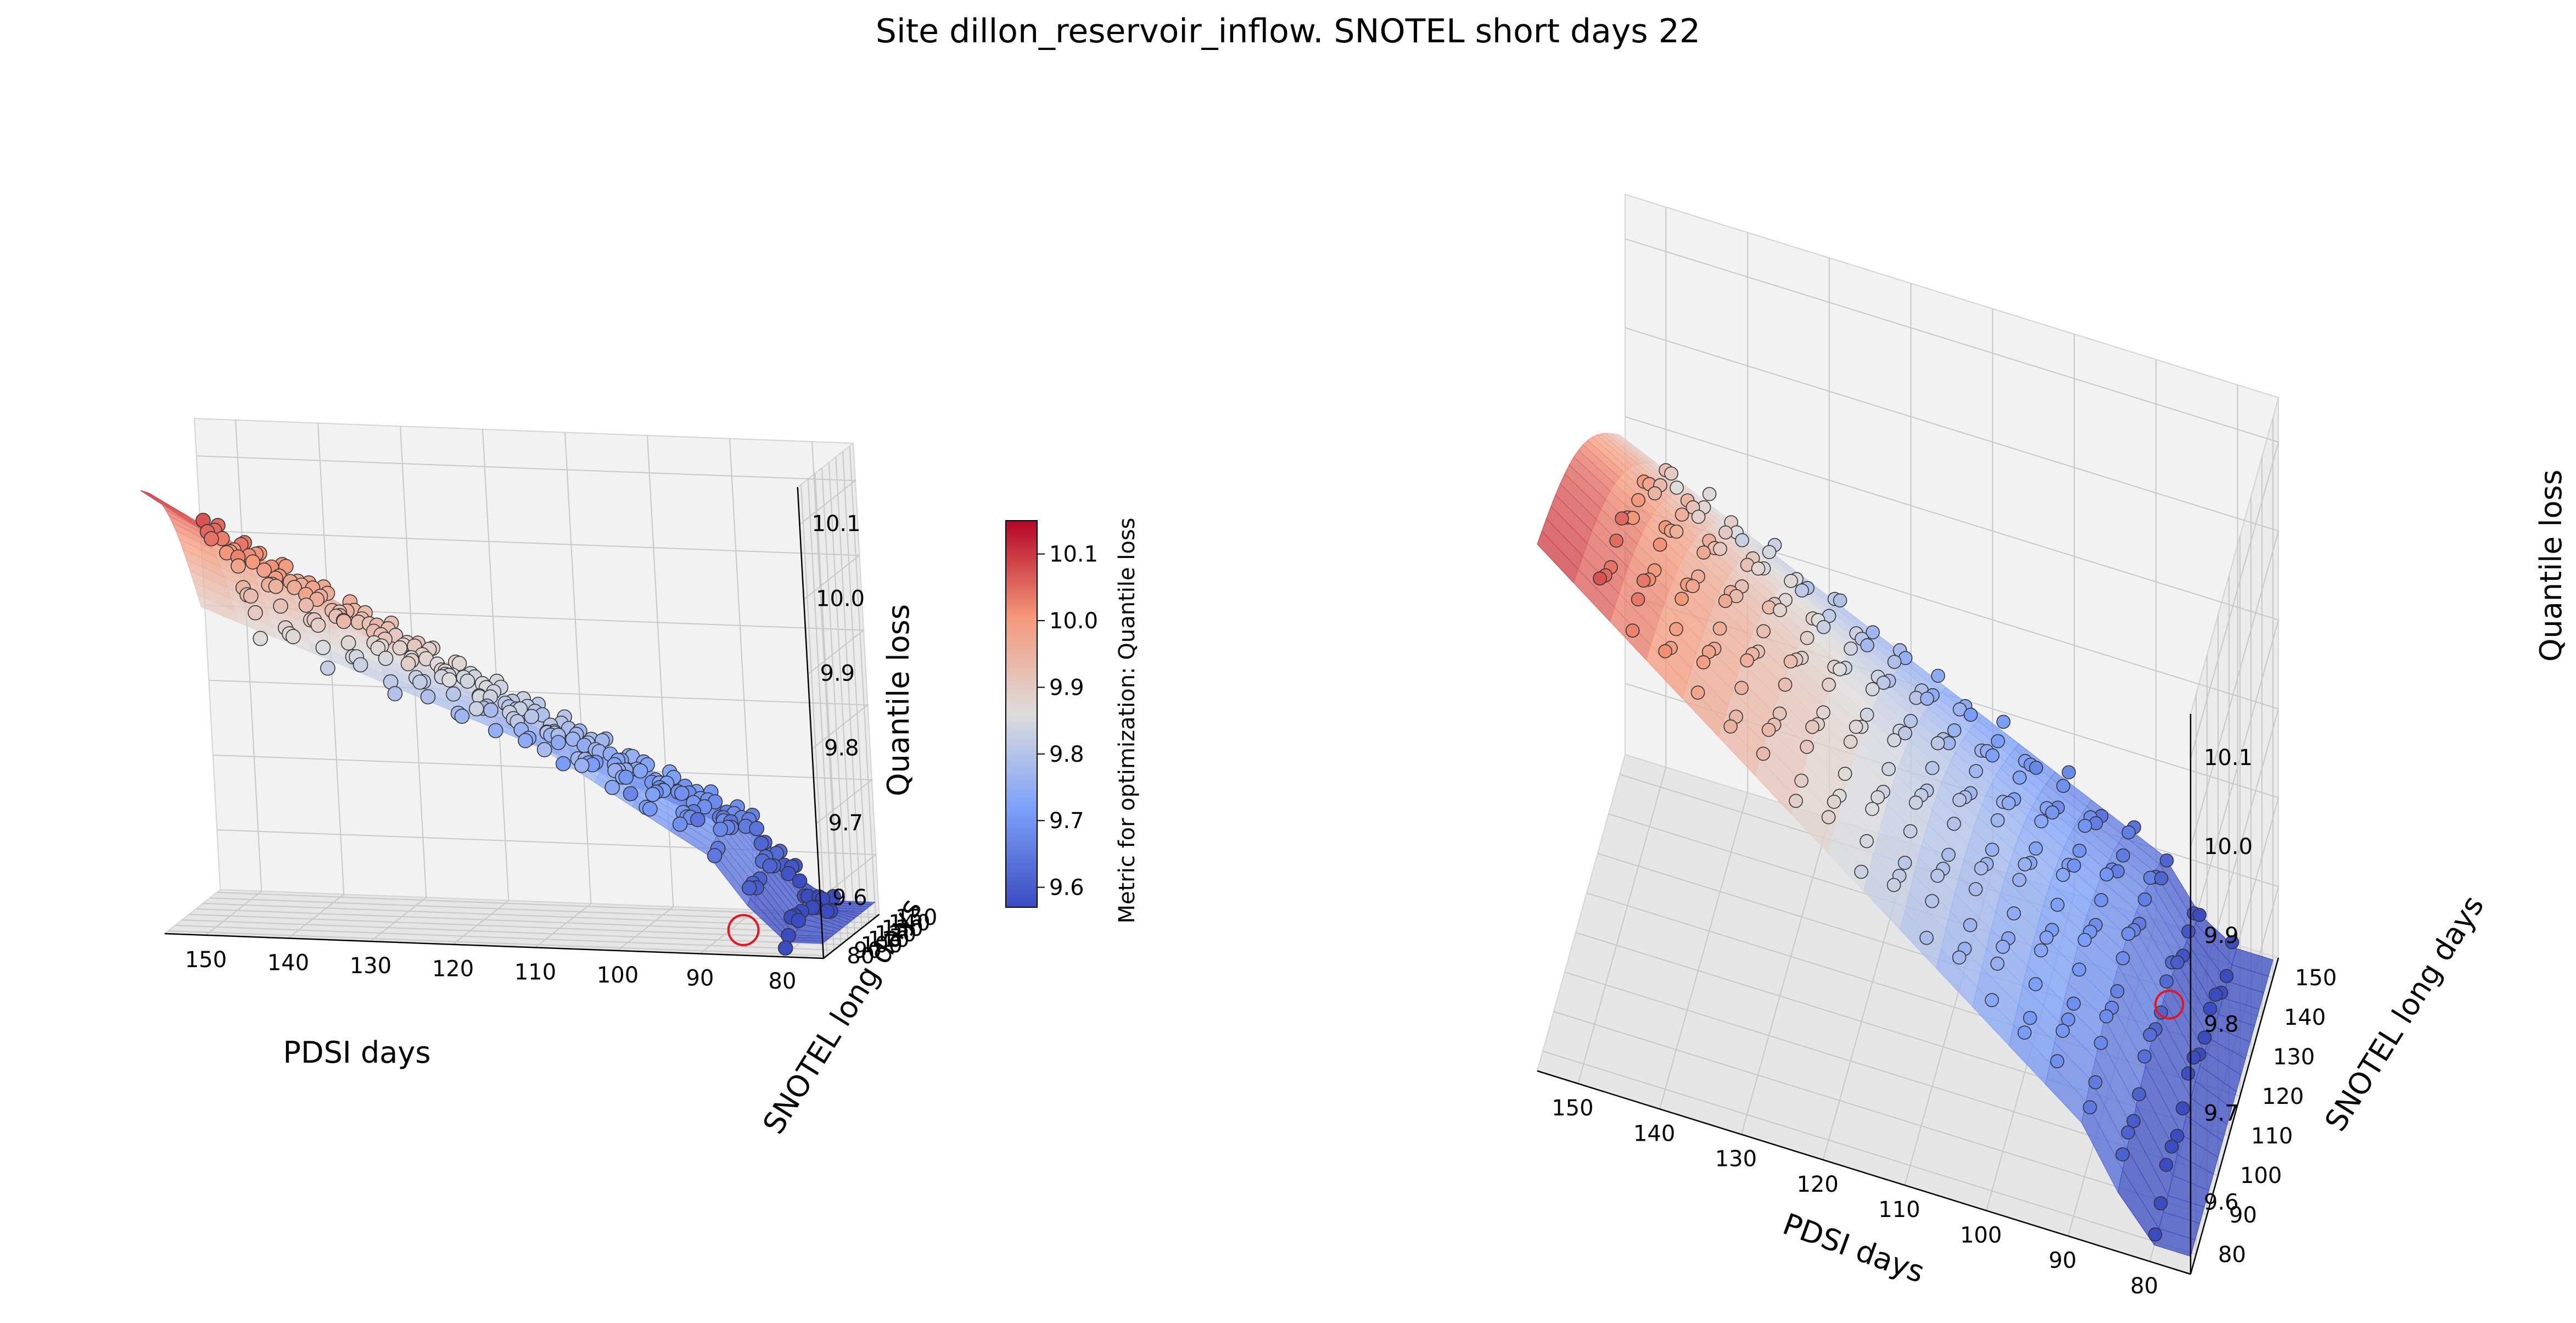 The width and height of the screenshot is (2576, 1323). Describe the element at coordinates (618, 975) in the screenshot. I see `x-tick-label: 100` at that location.